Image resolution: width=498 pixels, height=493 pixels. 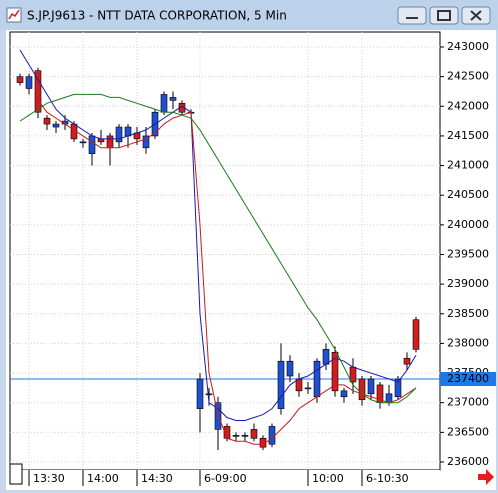 What do you see at coordinates (468, 194) in the screenshot?
I see `y-tick-label: 240500` at bounding box center [468, 194].